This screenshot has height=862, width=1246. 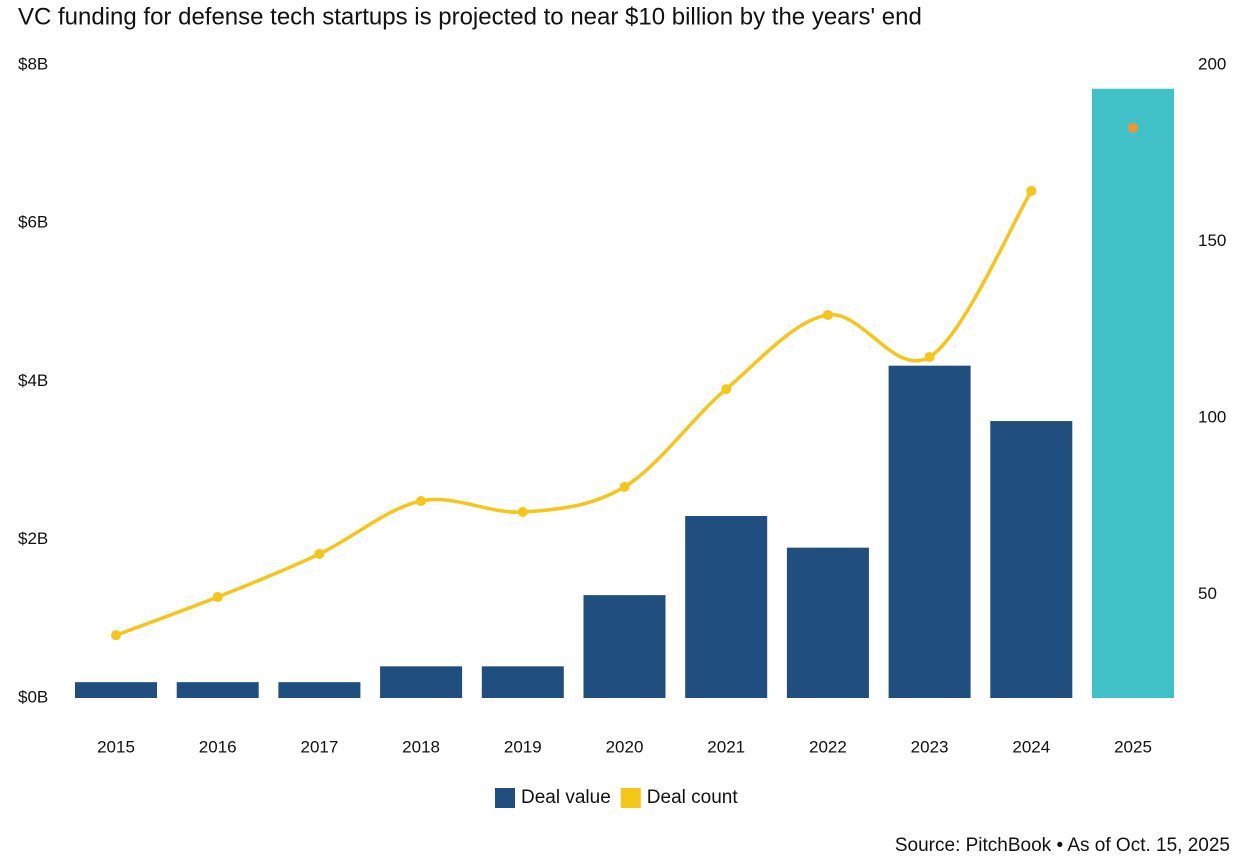 What do you see at coordinates (218, 746) in the screenshot?
I see `x-tick-label: 2016` at bounding box center [218, 746].